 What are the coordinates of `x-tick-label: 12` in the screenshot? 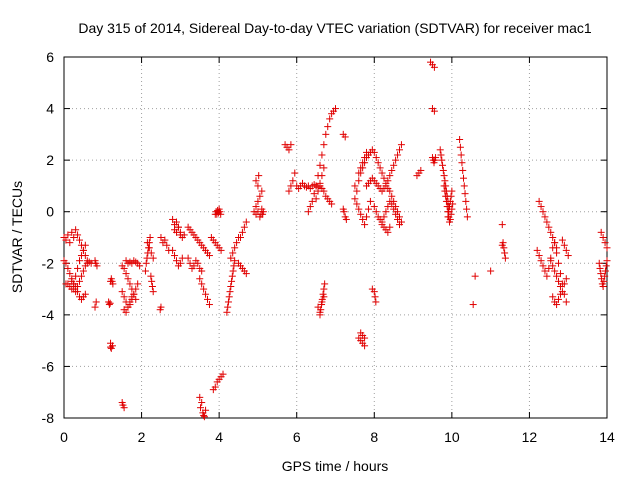 It's located at (530, 437).